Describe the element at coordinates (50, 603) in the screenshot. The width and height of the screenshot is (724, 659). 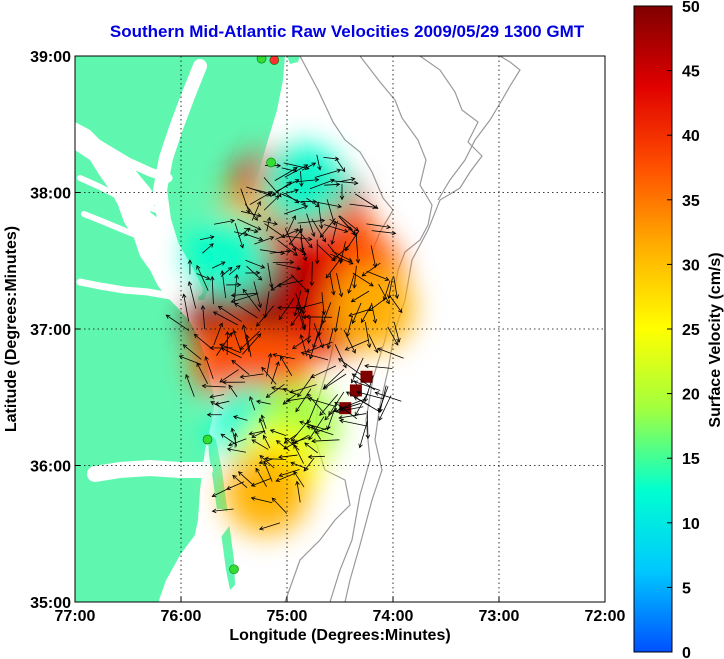
I see `y-tick-label: 35:00` at that location.